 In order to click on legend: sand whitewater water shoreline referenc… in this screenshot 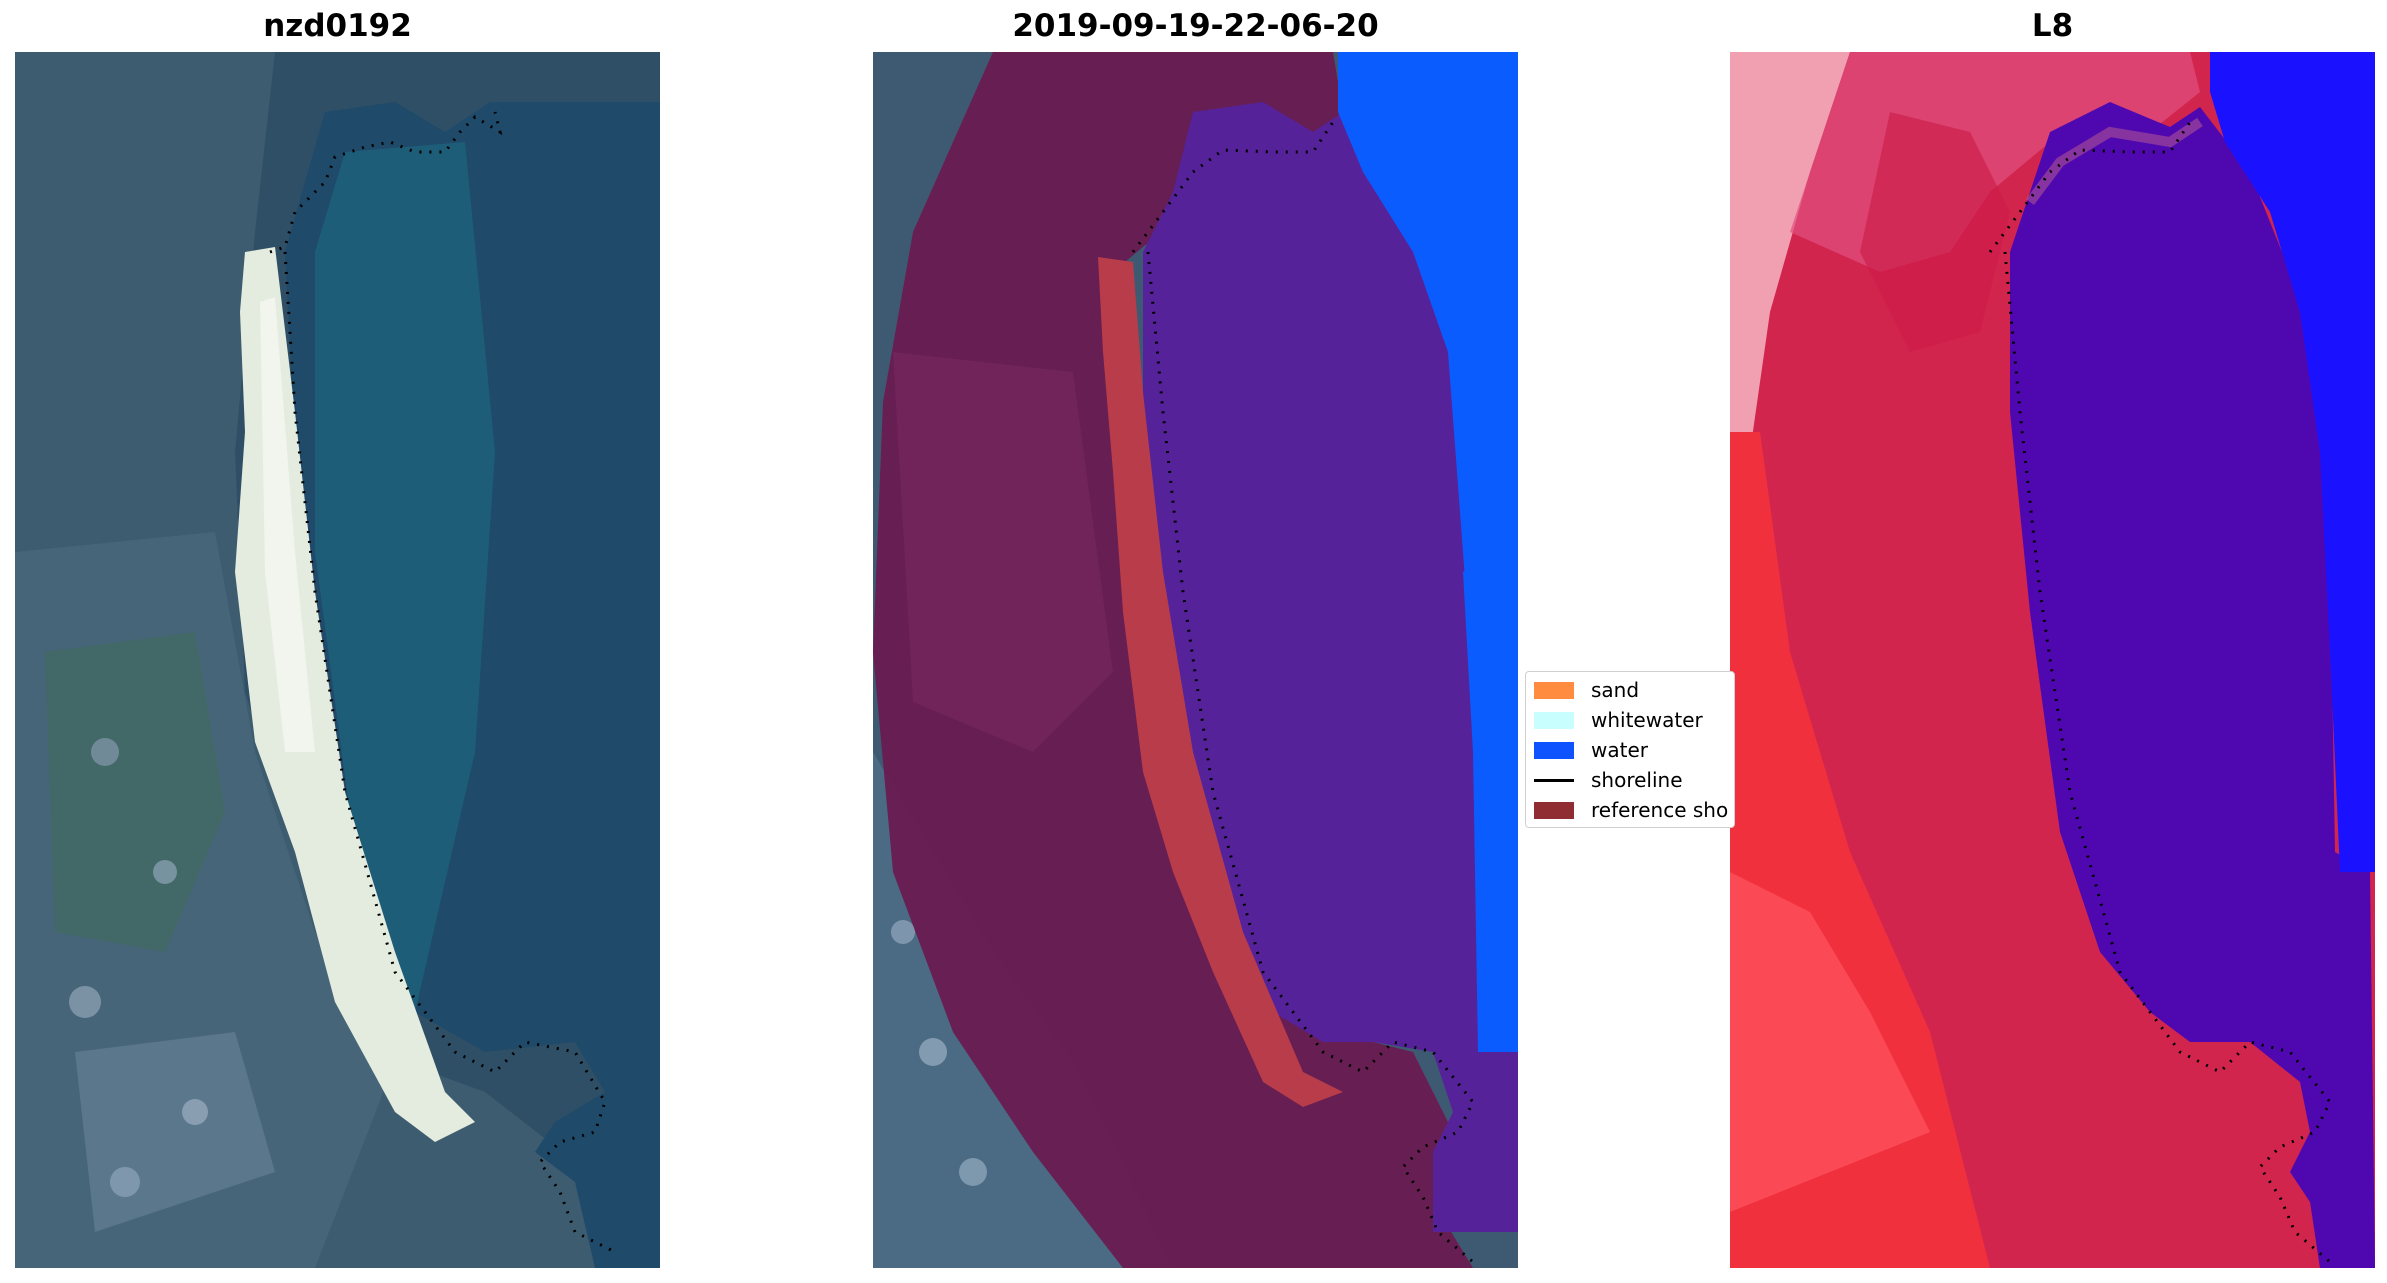, I will do `click(1630, 749)`.